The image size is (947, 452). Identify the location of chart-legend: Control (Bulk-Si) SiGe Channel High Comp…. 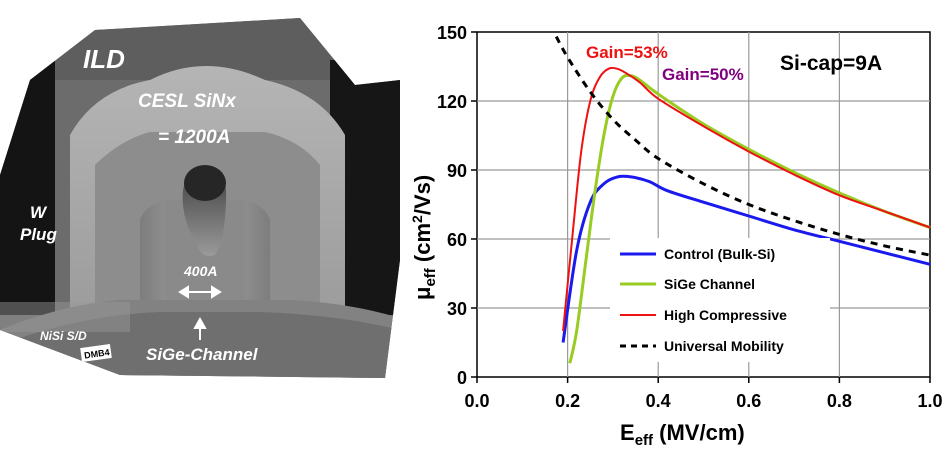
(720, 300).